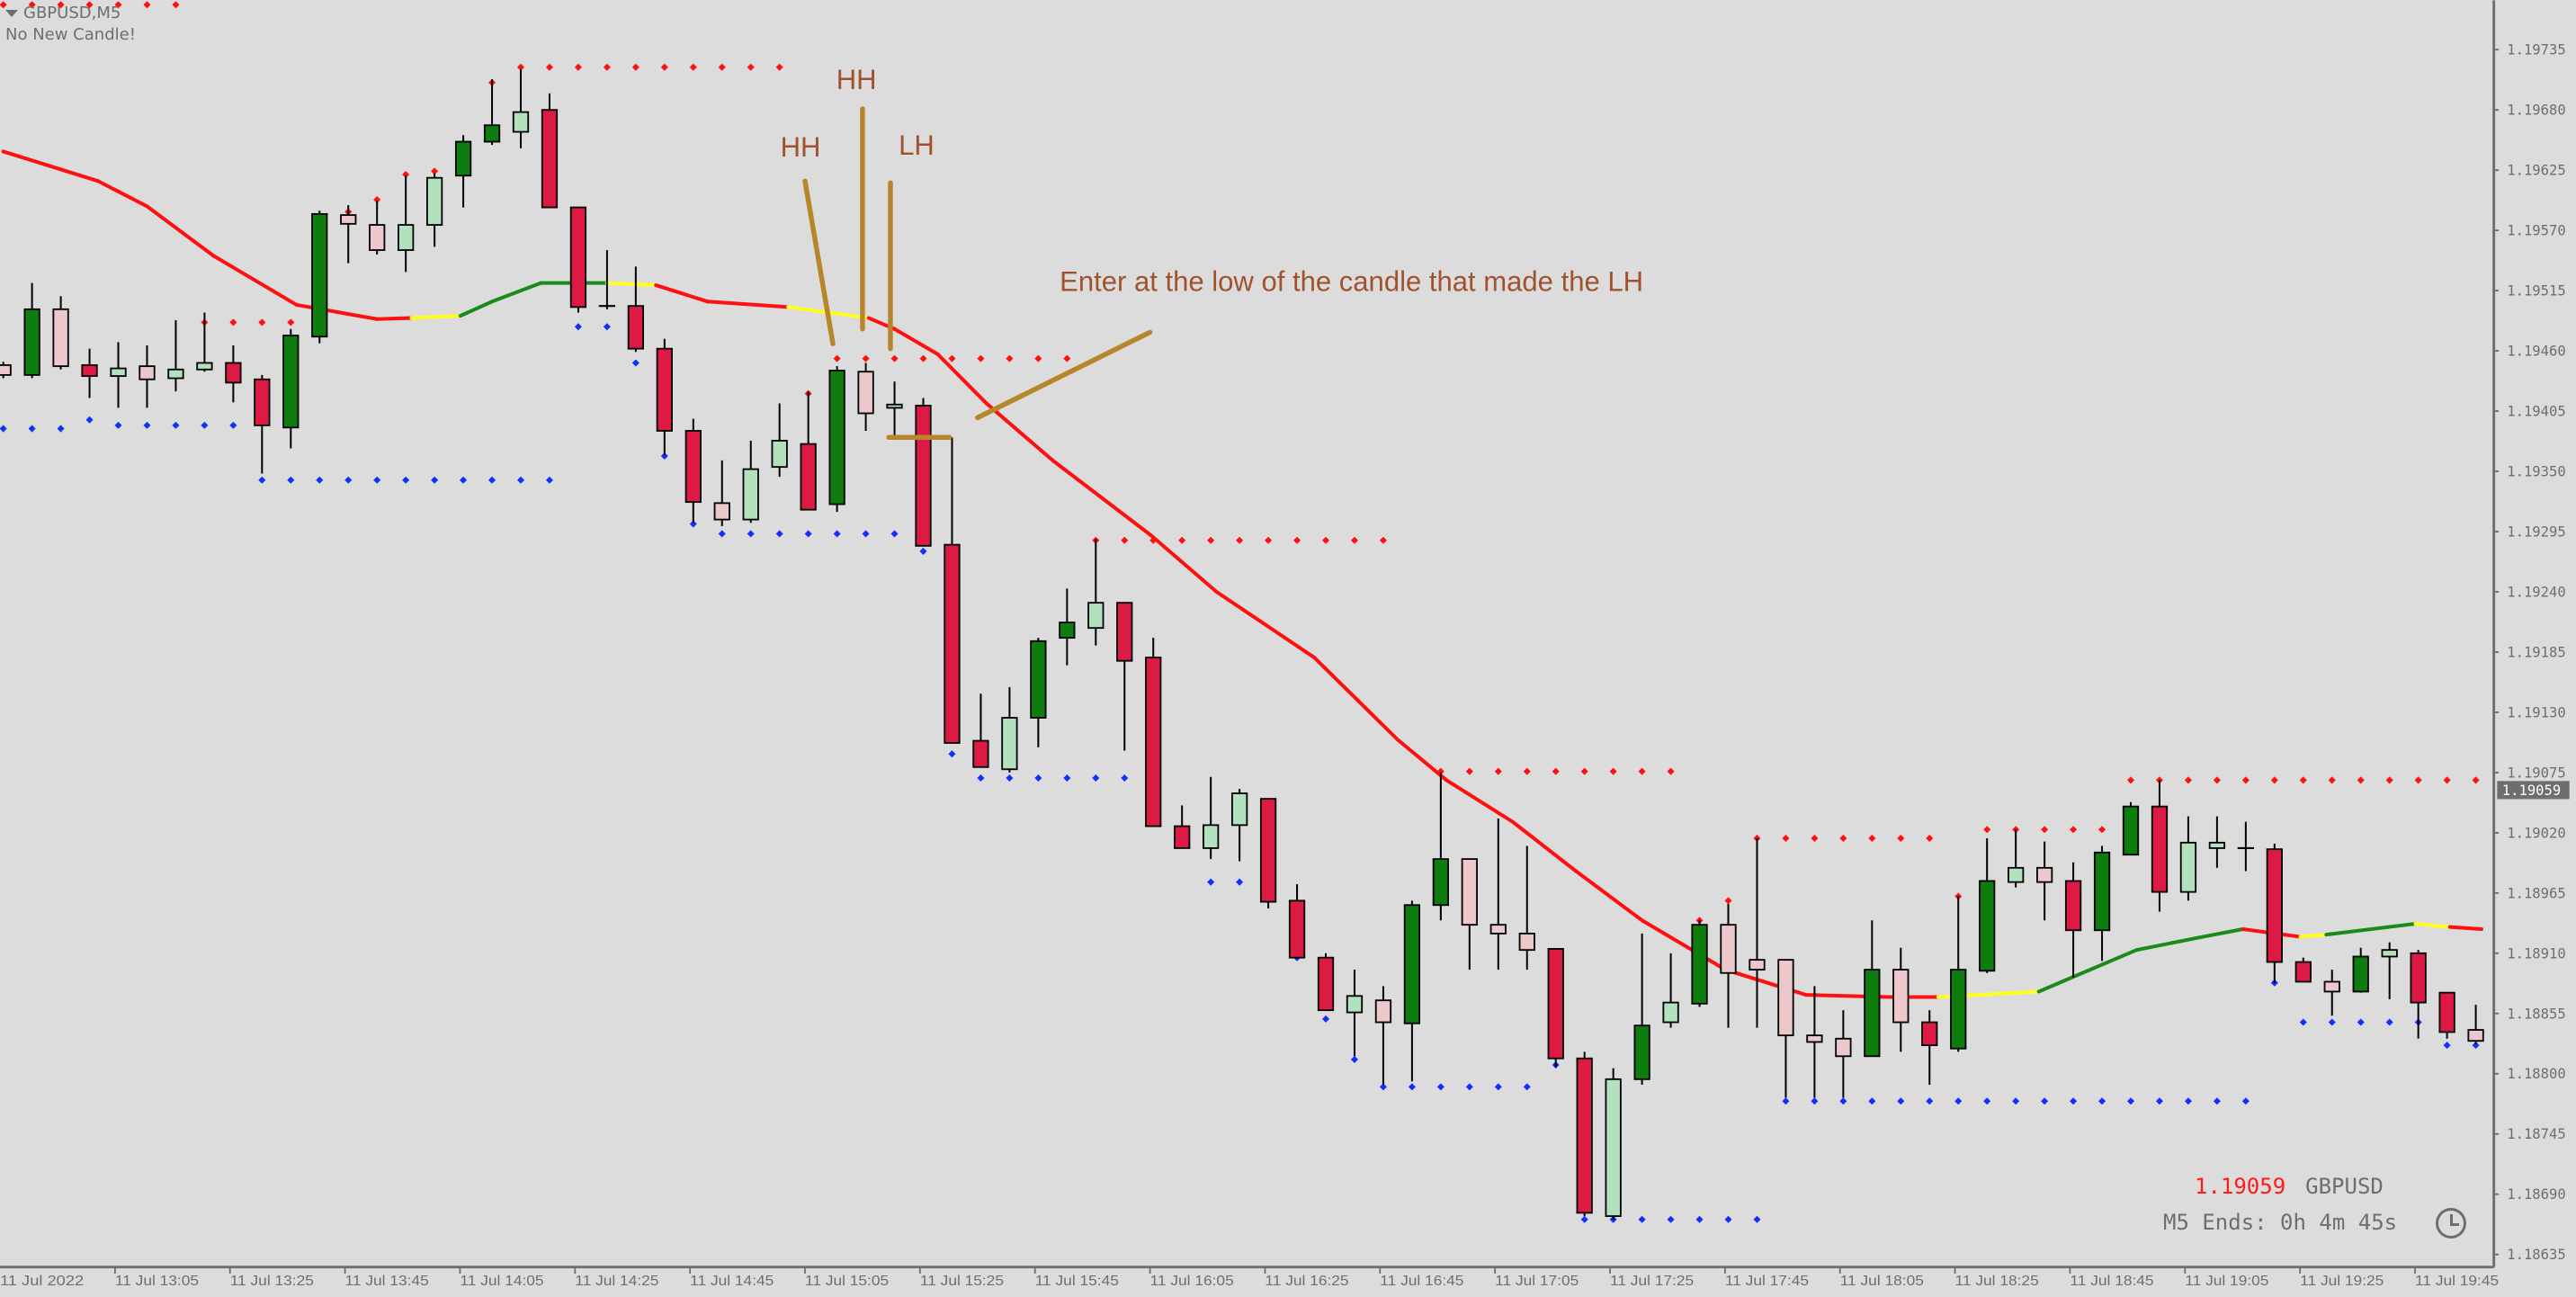 The image size is (2576, 1297). Describe the element at coordinates (2536, 472) in the screenshot. I see `price-tick-label: 1.19350` at that location.